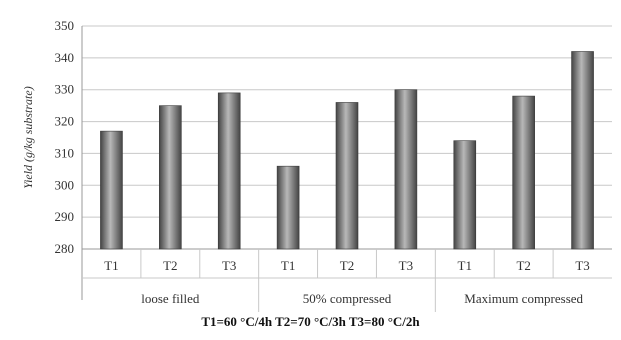 Image resolution: width=621 pixels, height=340 pixels. What do you see at coordinates (65, 184) in the screenshot?
I see `y-tick-label: 300` at bounding box center [65, 184].